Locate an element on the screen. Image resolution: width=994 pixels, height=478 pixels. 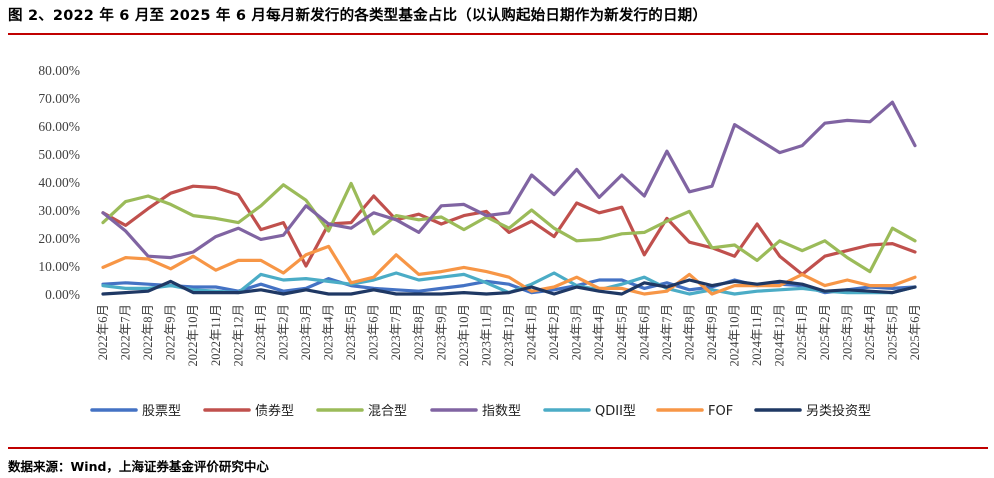
x-tick-label: 2023年3月 is located at coordinates (306, 332).